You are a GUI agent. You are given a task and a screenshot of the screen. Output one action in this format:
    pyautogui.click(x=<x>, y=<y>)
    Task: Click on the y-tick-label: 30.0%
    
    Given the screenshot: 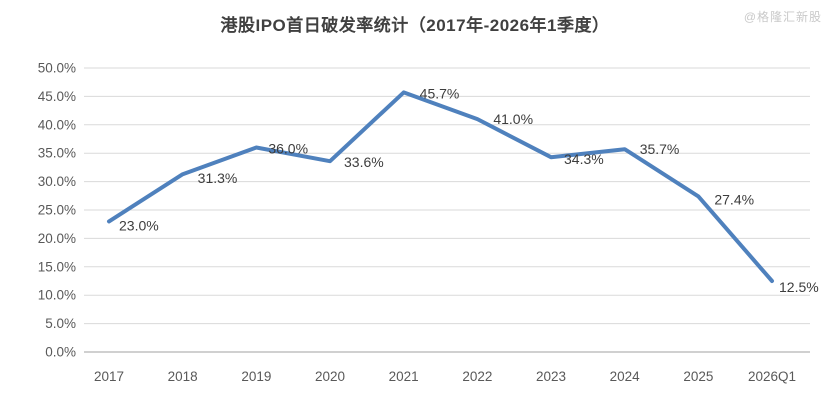 What is the action you would take?
    pyautogui.click(x=57, y=181)
    